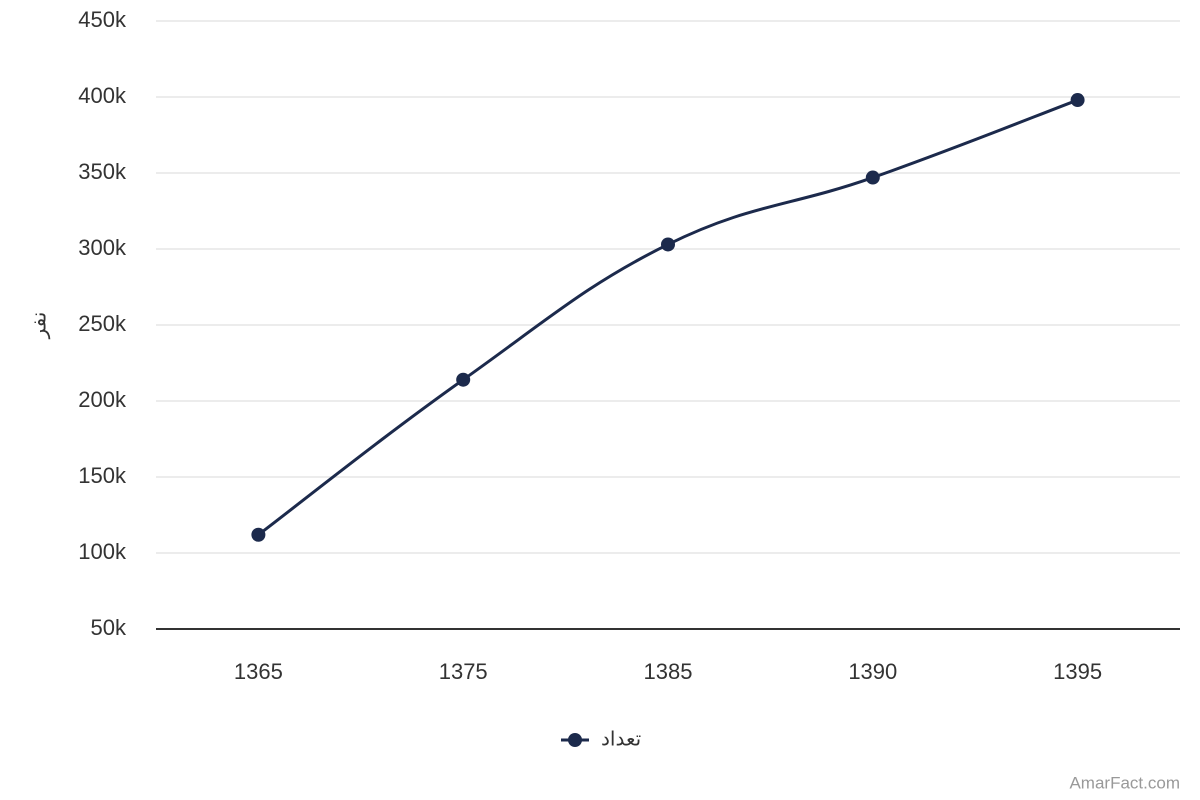 The height and width of the screenshot is (800, 1200). Describe the element at coordinates (102, 171) in the screenshot. I see `y-tick-label: 350k` at that location.